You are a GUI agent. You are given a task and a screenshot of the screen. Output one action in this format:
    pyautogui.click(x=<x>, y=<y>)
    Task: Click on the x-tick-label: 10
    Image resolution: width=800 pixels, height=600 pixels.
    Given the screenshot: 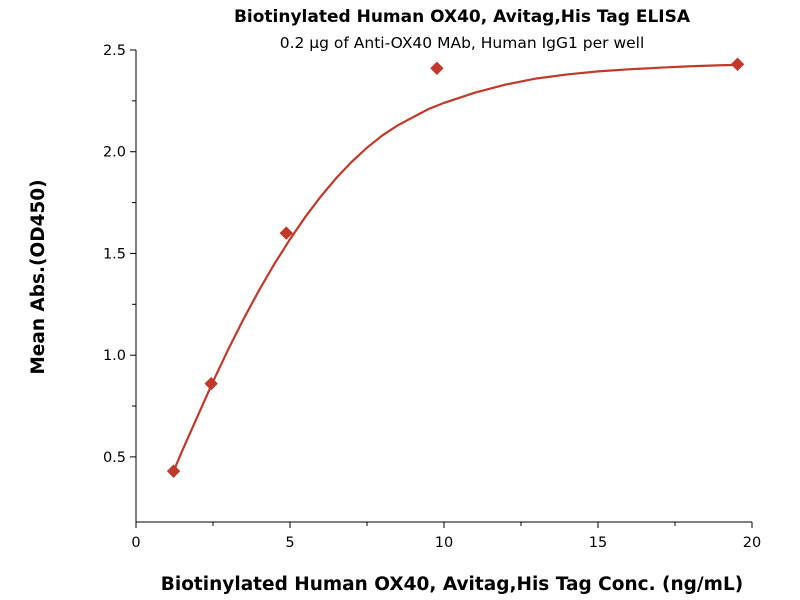 What is the action you would take?
    pyautogui.click(x=444, y=543)
    